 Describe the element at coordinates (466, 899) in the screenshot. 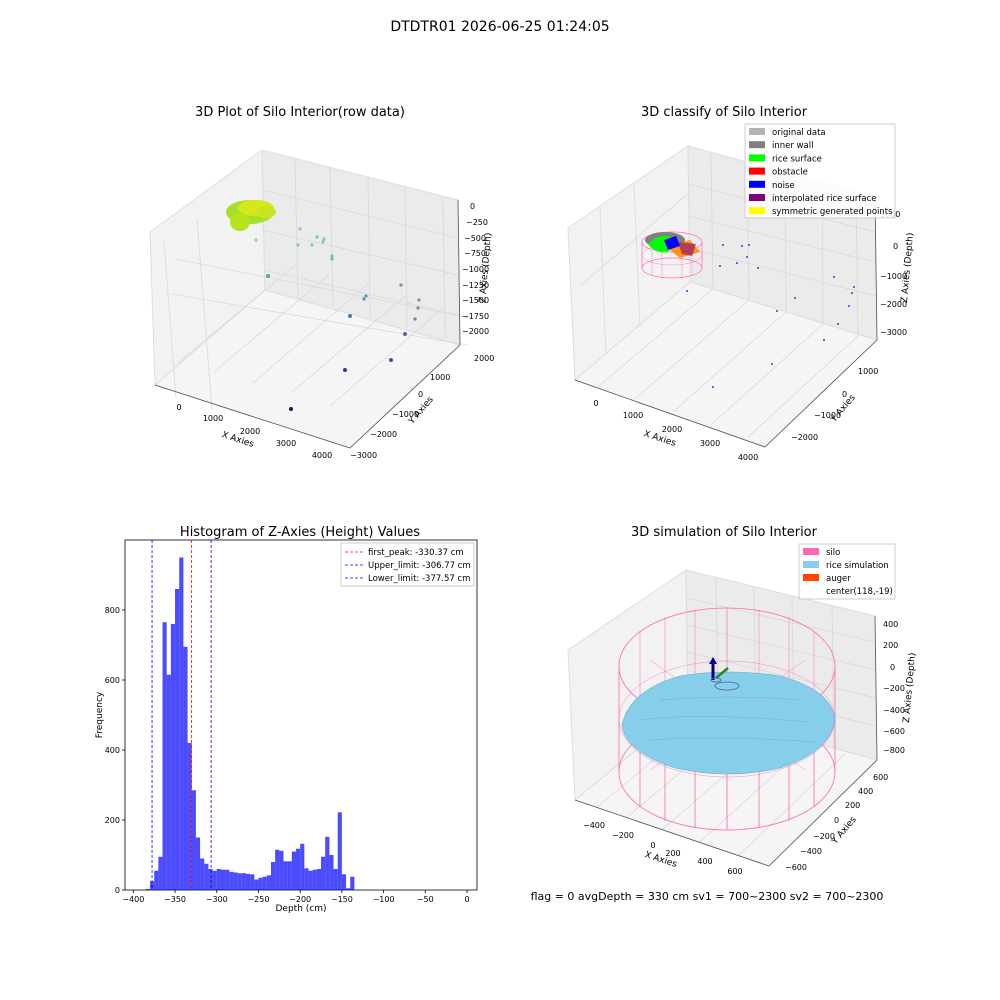

I see `histogram-xtick-label: 0` at that location.